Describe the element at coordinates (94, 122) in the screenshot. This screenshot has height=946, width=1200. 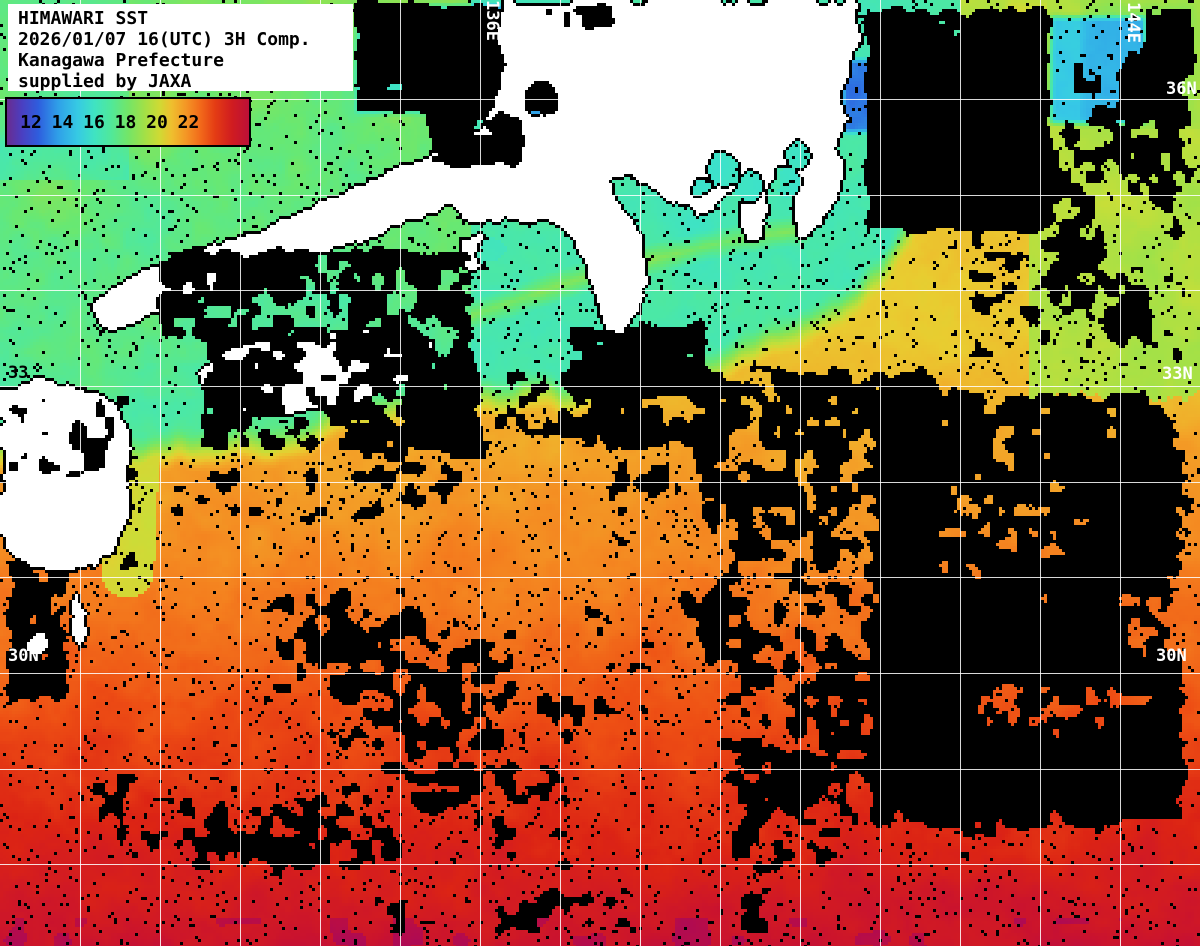
I see `colorbar-tick: 16` at that location.